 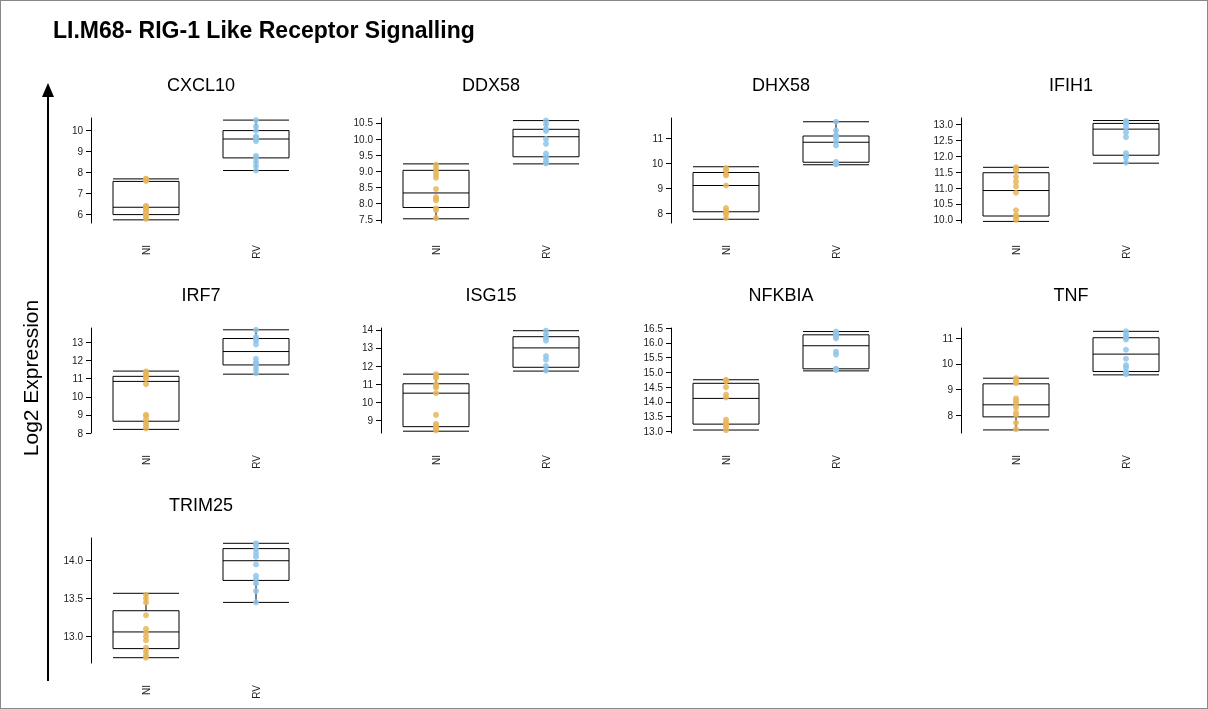 What do you see at coordinates (201, 295) in the screenshot?
I see `chart-title: IRF7` at bounding box center [201, 295].